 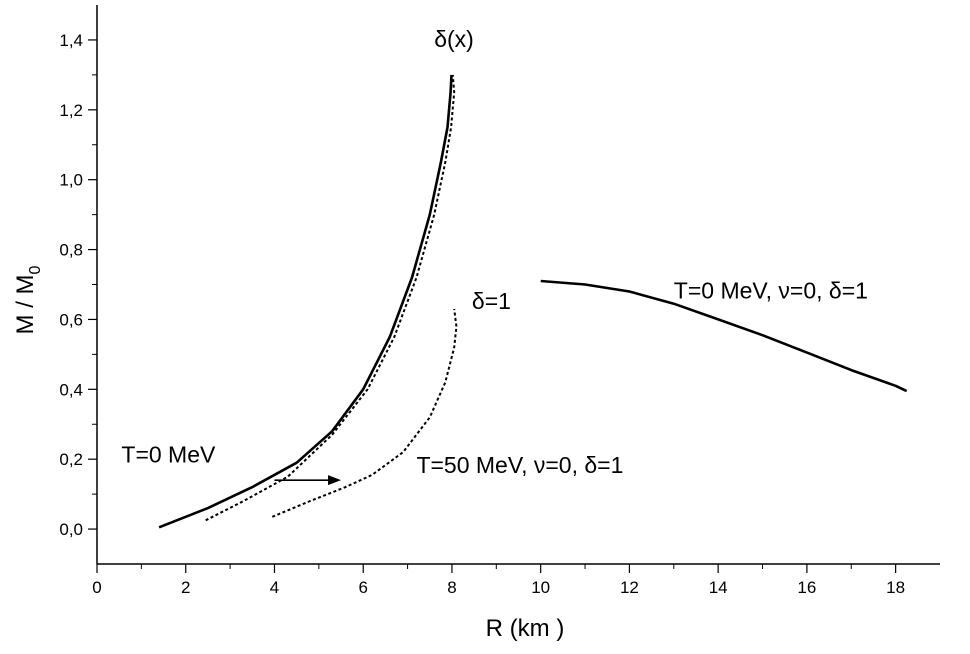 I want to click on annotation-label: T=0 MeV, ν=0, δ=1, so click(x=771, y=290).